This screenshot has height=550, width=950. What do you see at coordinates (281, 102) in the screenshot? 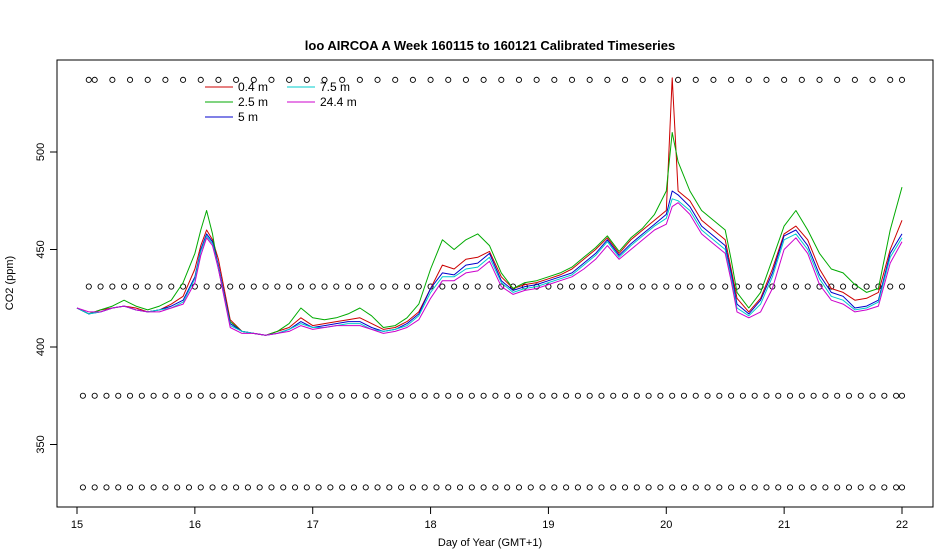
I see `legend: 0.4 m2.5 m5 m 7.5 m24.4 m` at bounding box center [281, 102].